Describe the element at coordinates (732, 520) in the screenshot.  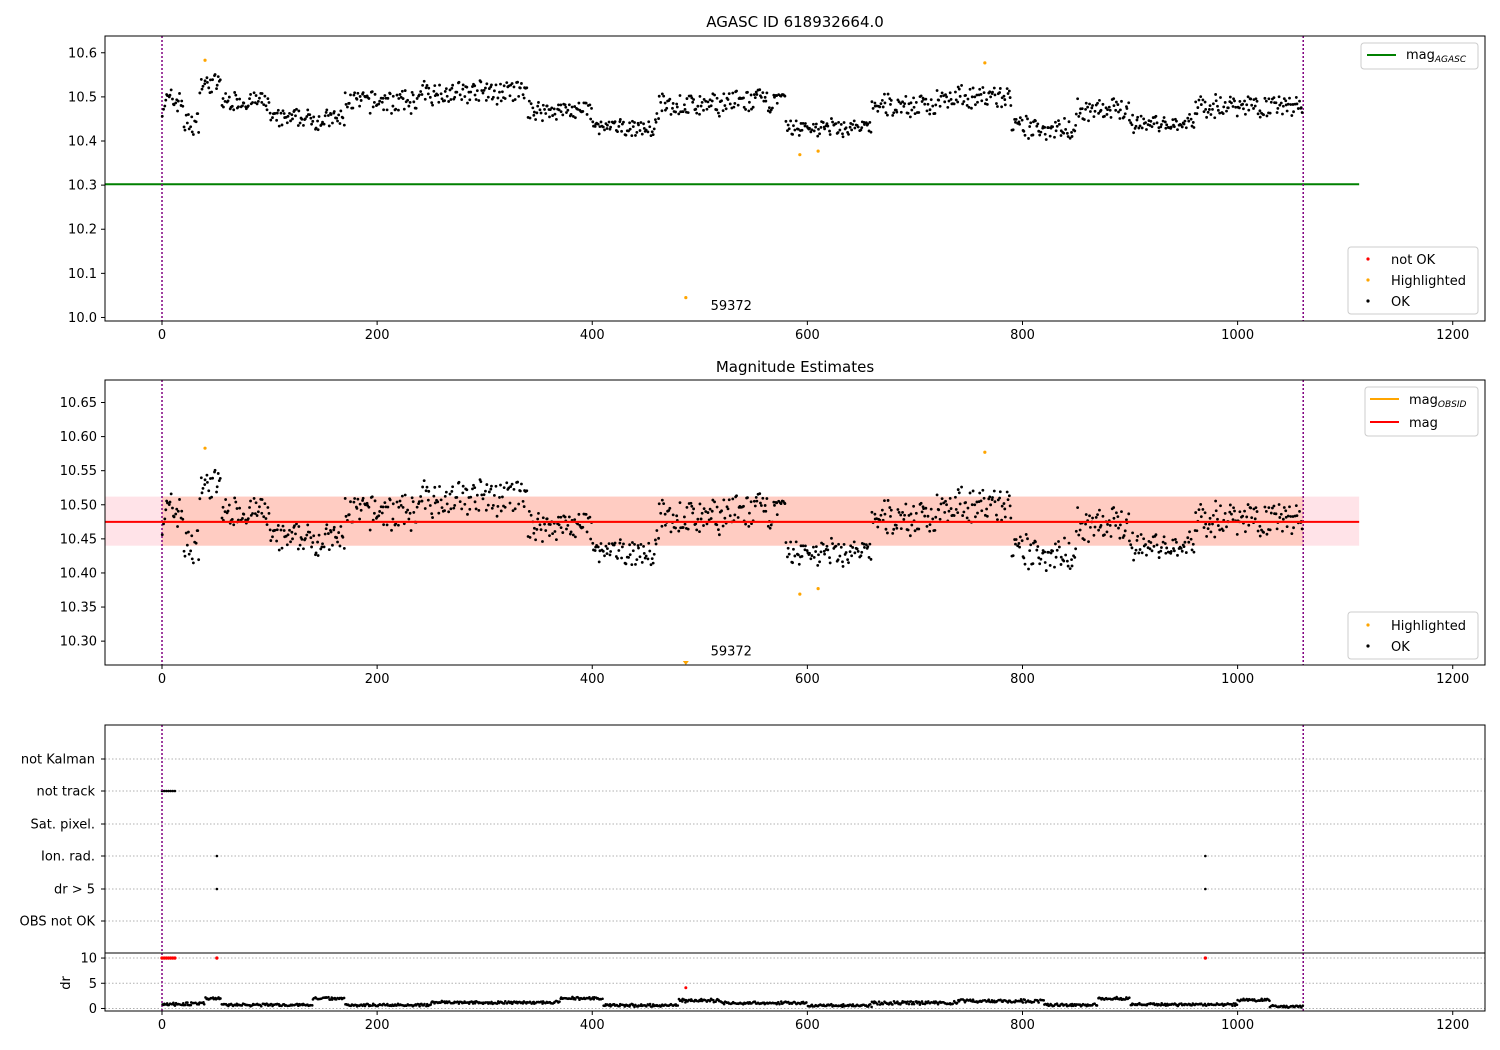
I see `panel2-ok-points` at that location.